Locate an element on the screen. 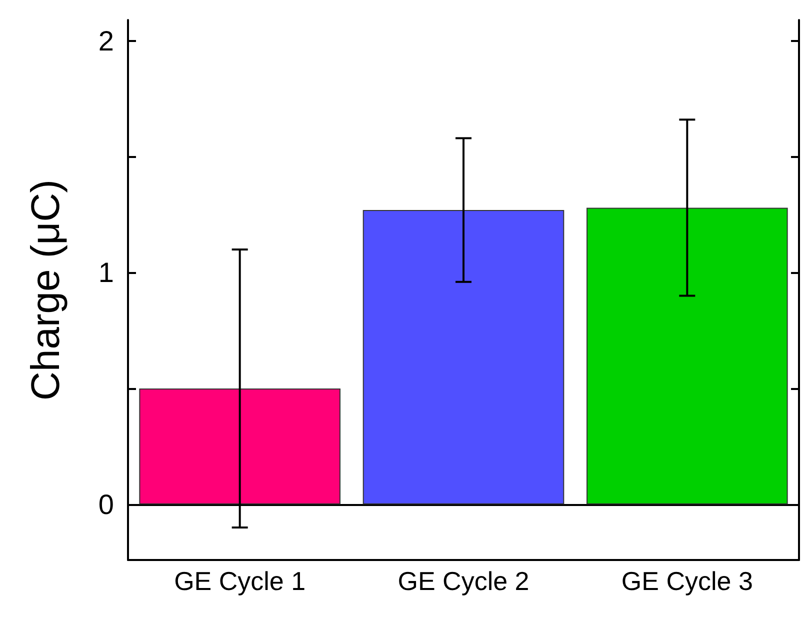 This screenshot has height=617, width=809. y-tick-label: 1 is located at coordinates (106, 272).